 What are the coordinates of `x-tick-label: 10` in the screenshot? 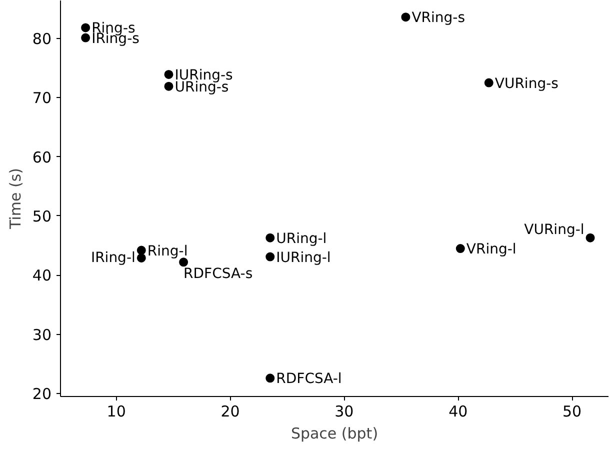 It's located at (116, 411).